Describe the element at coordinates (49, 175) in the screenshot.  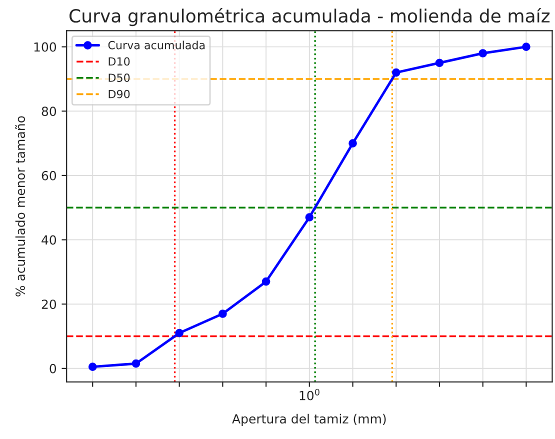
I see `y-tick-label: 60` at that location.